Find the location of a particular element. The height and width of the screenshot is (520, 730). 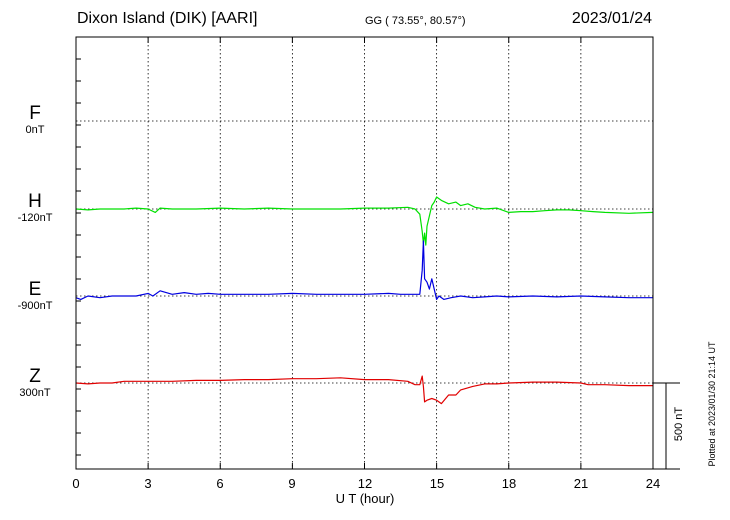

channel-name-z: Z is located at coordinates (35, 376).